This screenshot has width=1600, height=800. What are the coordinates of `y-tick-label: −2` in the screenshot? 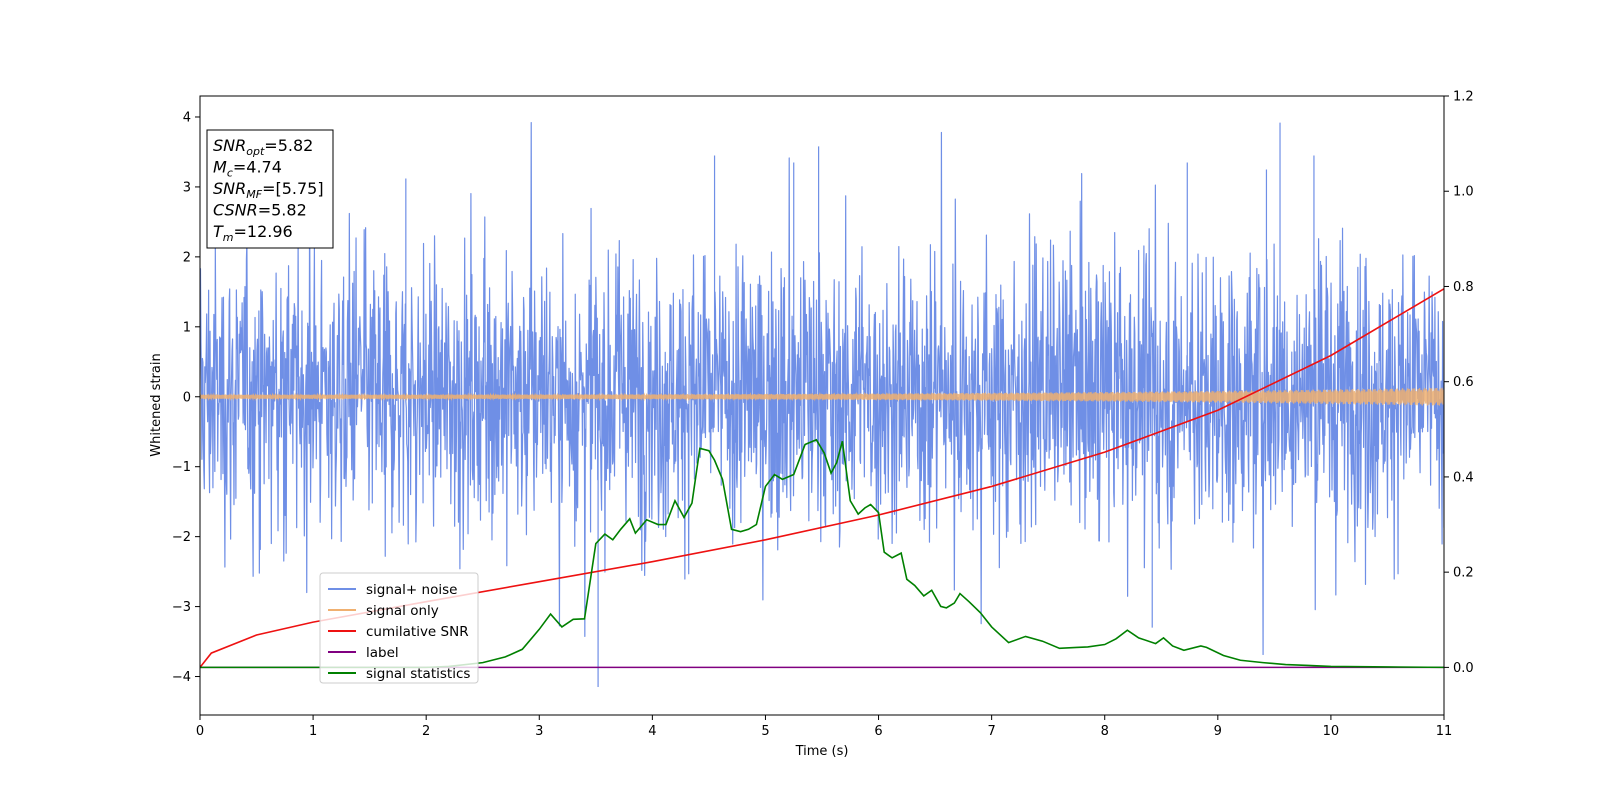 It's located at (181, 537).